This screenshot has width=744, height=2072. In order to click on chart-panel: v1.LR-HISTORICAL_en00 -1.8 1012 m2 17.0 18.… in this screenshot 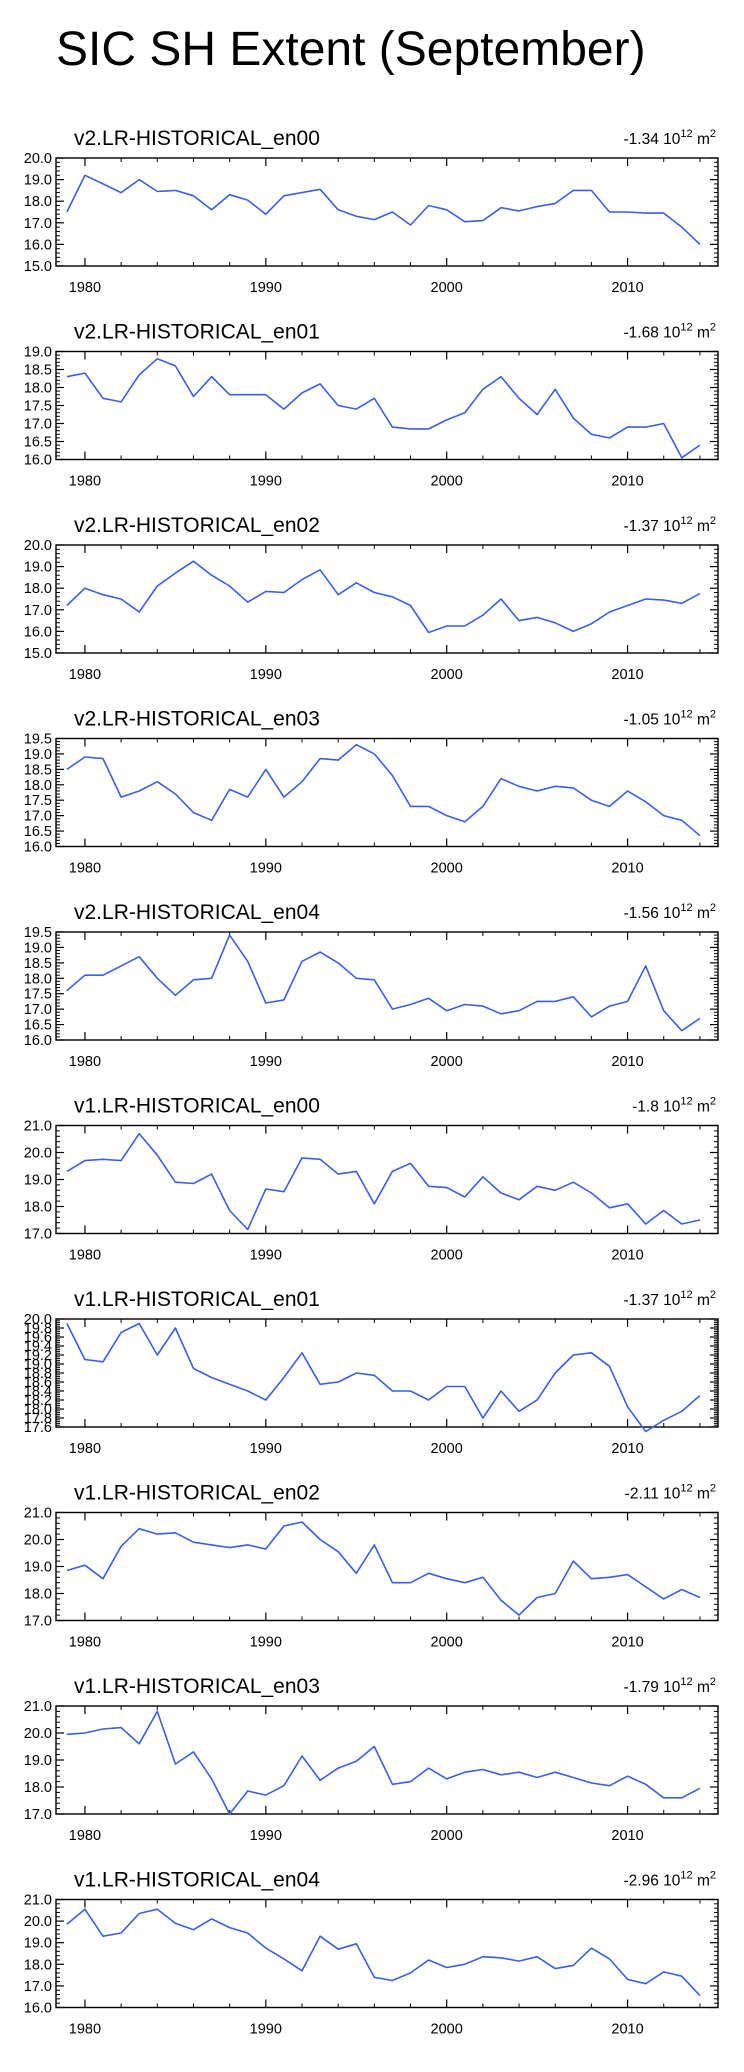, I will do `click(371, 1179)`.